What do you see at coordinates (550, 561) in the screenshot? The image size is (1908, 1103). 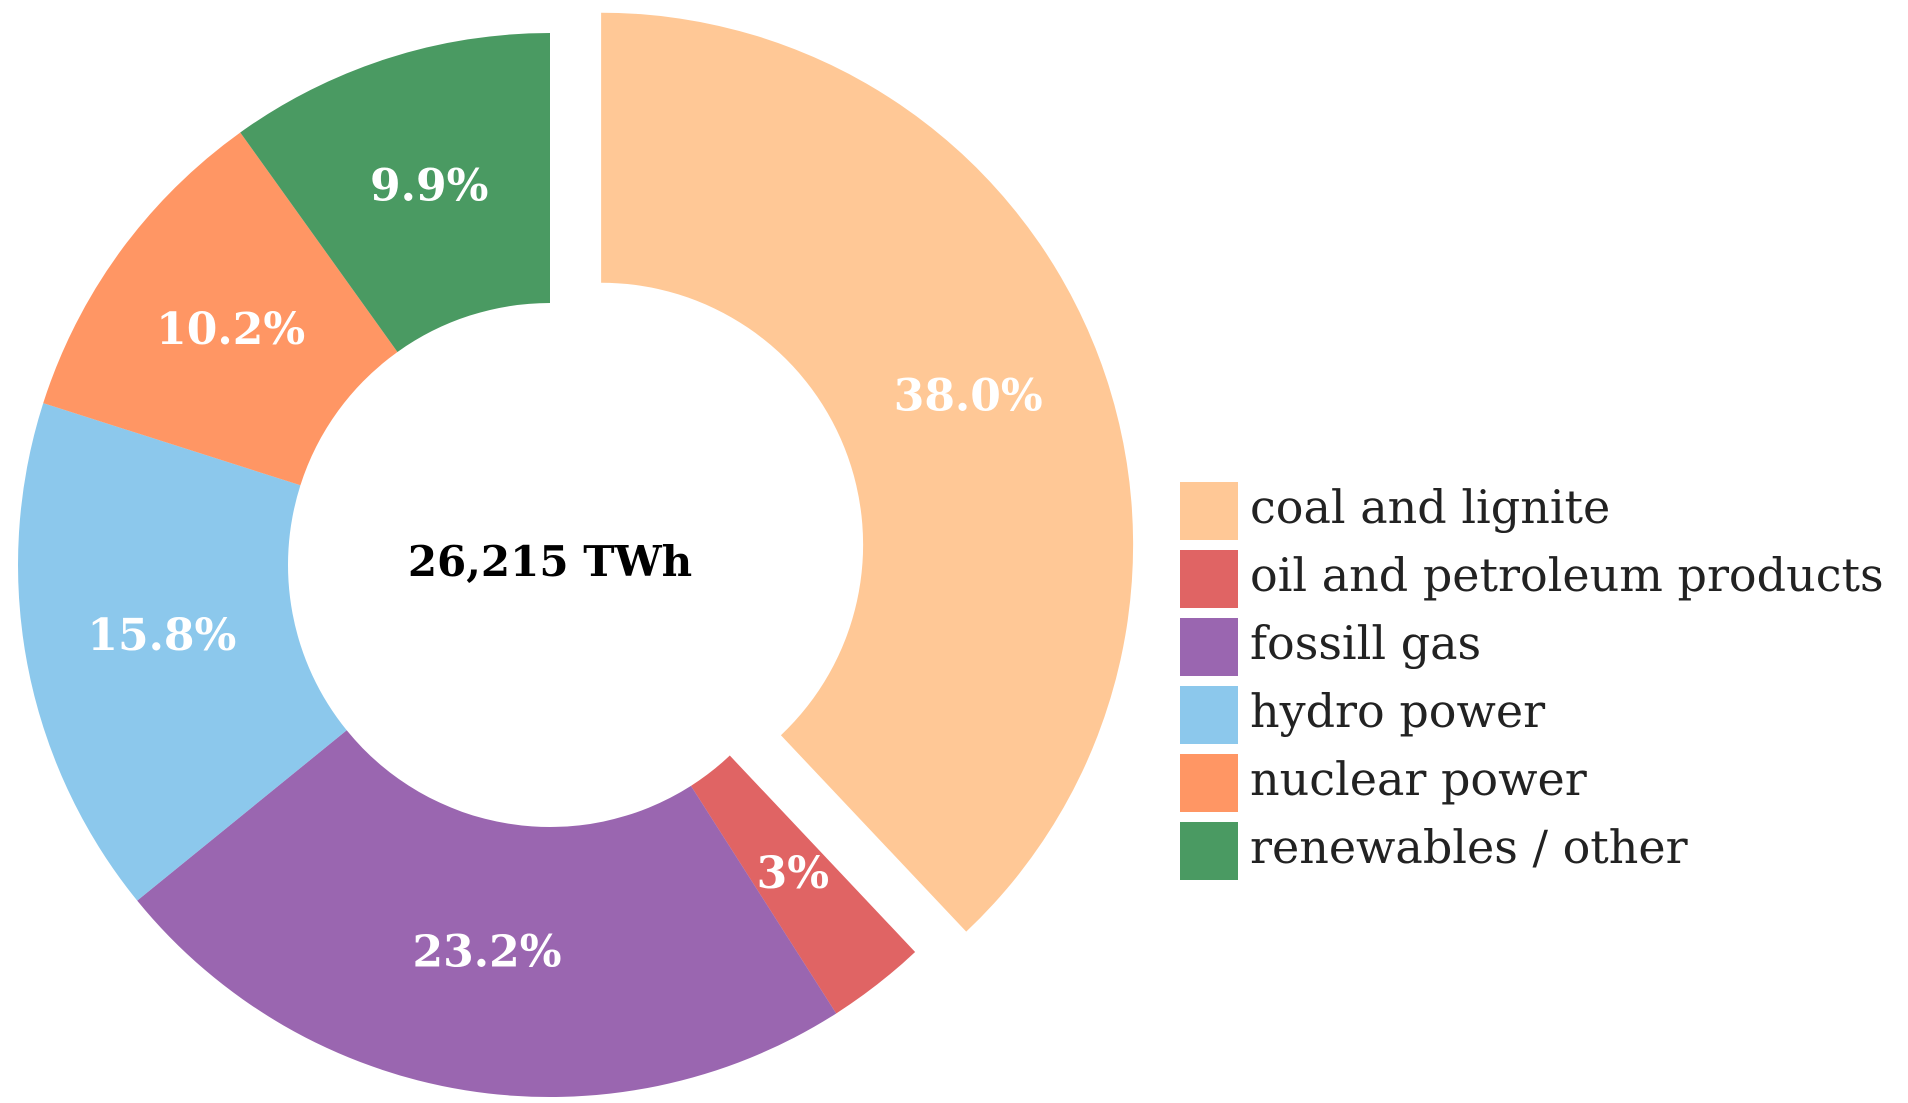 I see `center-total-label: 26,215 TWh` at bounding box center [550, 561].